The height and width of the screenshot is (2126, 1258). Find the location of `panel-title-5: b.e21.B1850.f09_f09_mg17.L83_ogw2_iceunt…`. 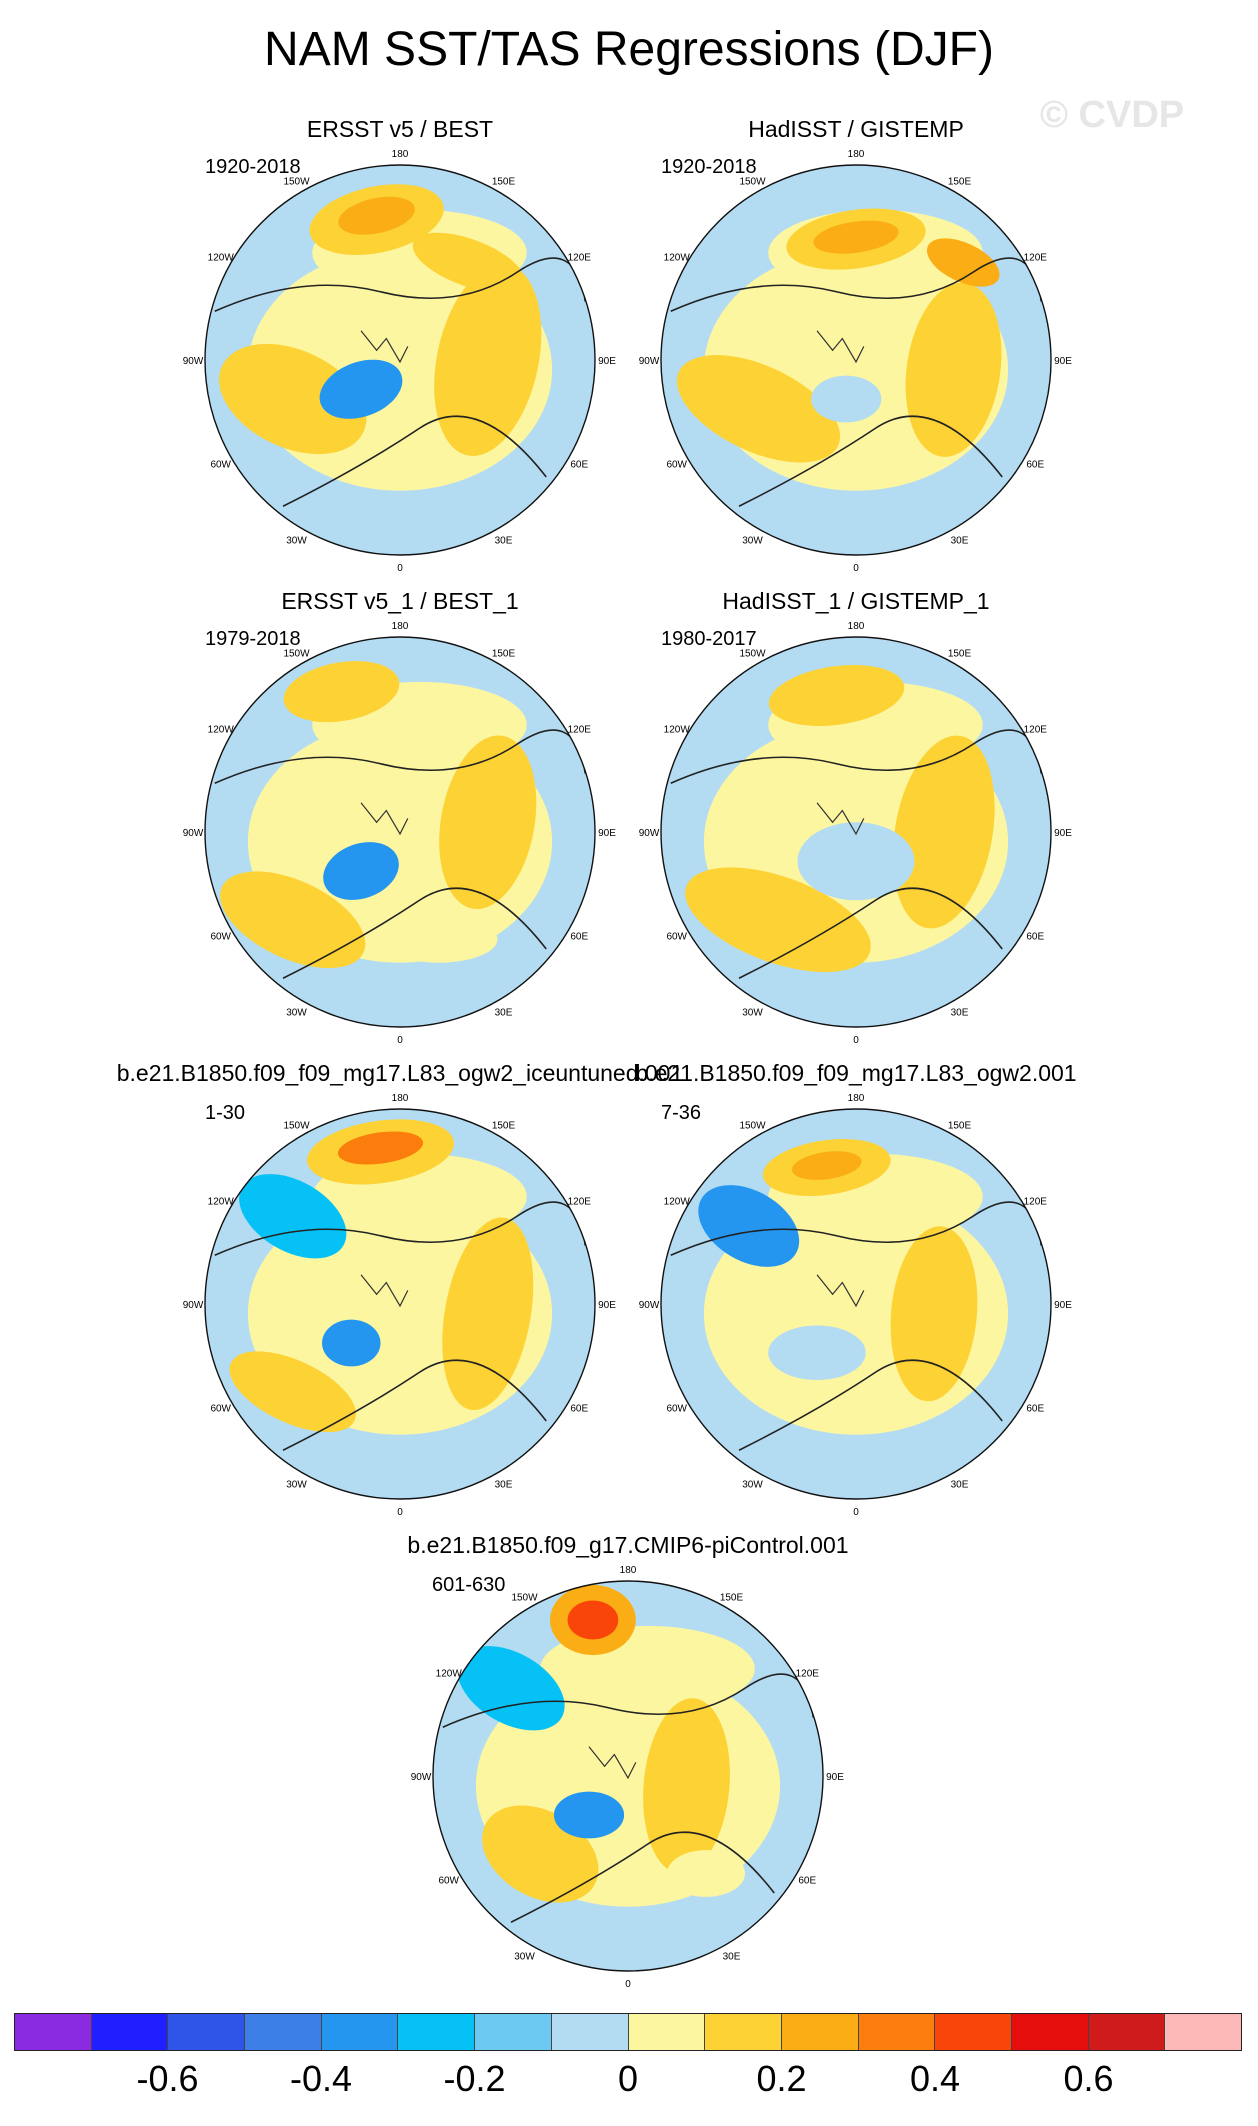

panel-title-5: b.e21.B1850.f09_f09_mg17.L83_ogw2_iceunt… is located at coordinates (400, 1073).